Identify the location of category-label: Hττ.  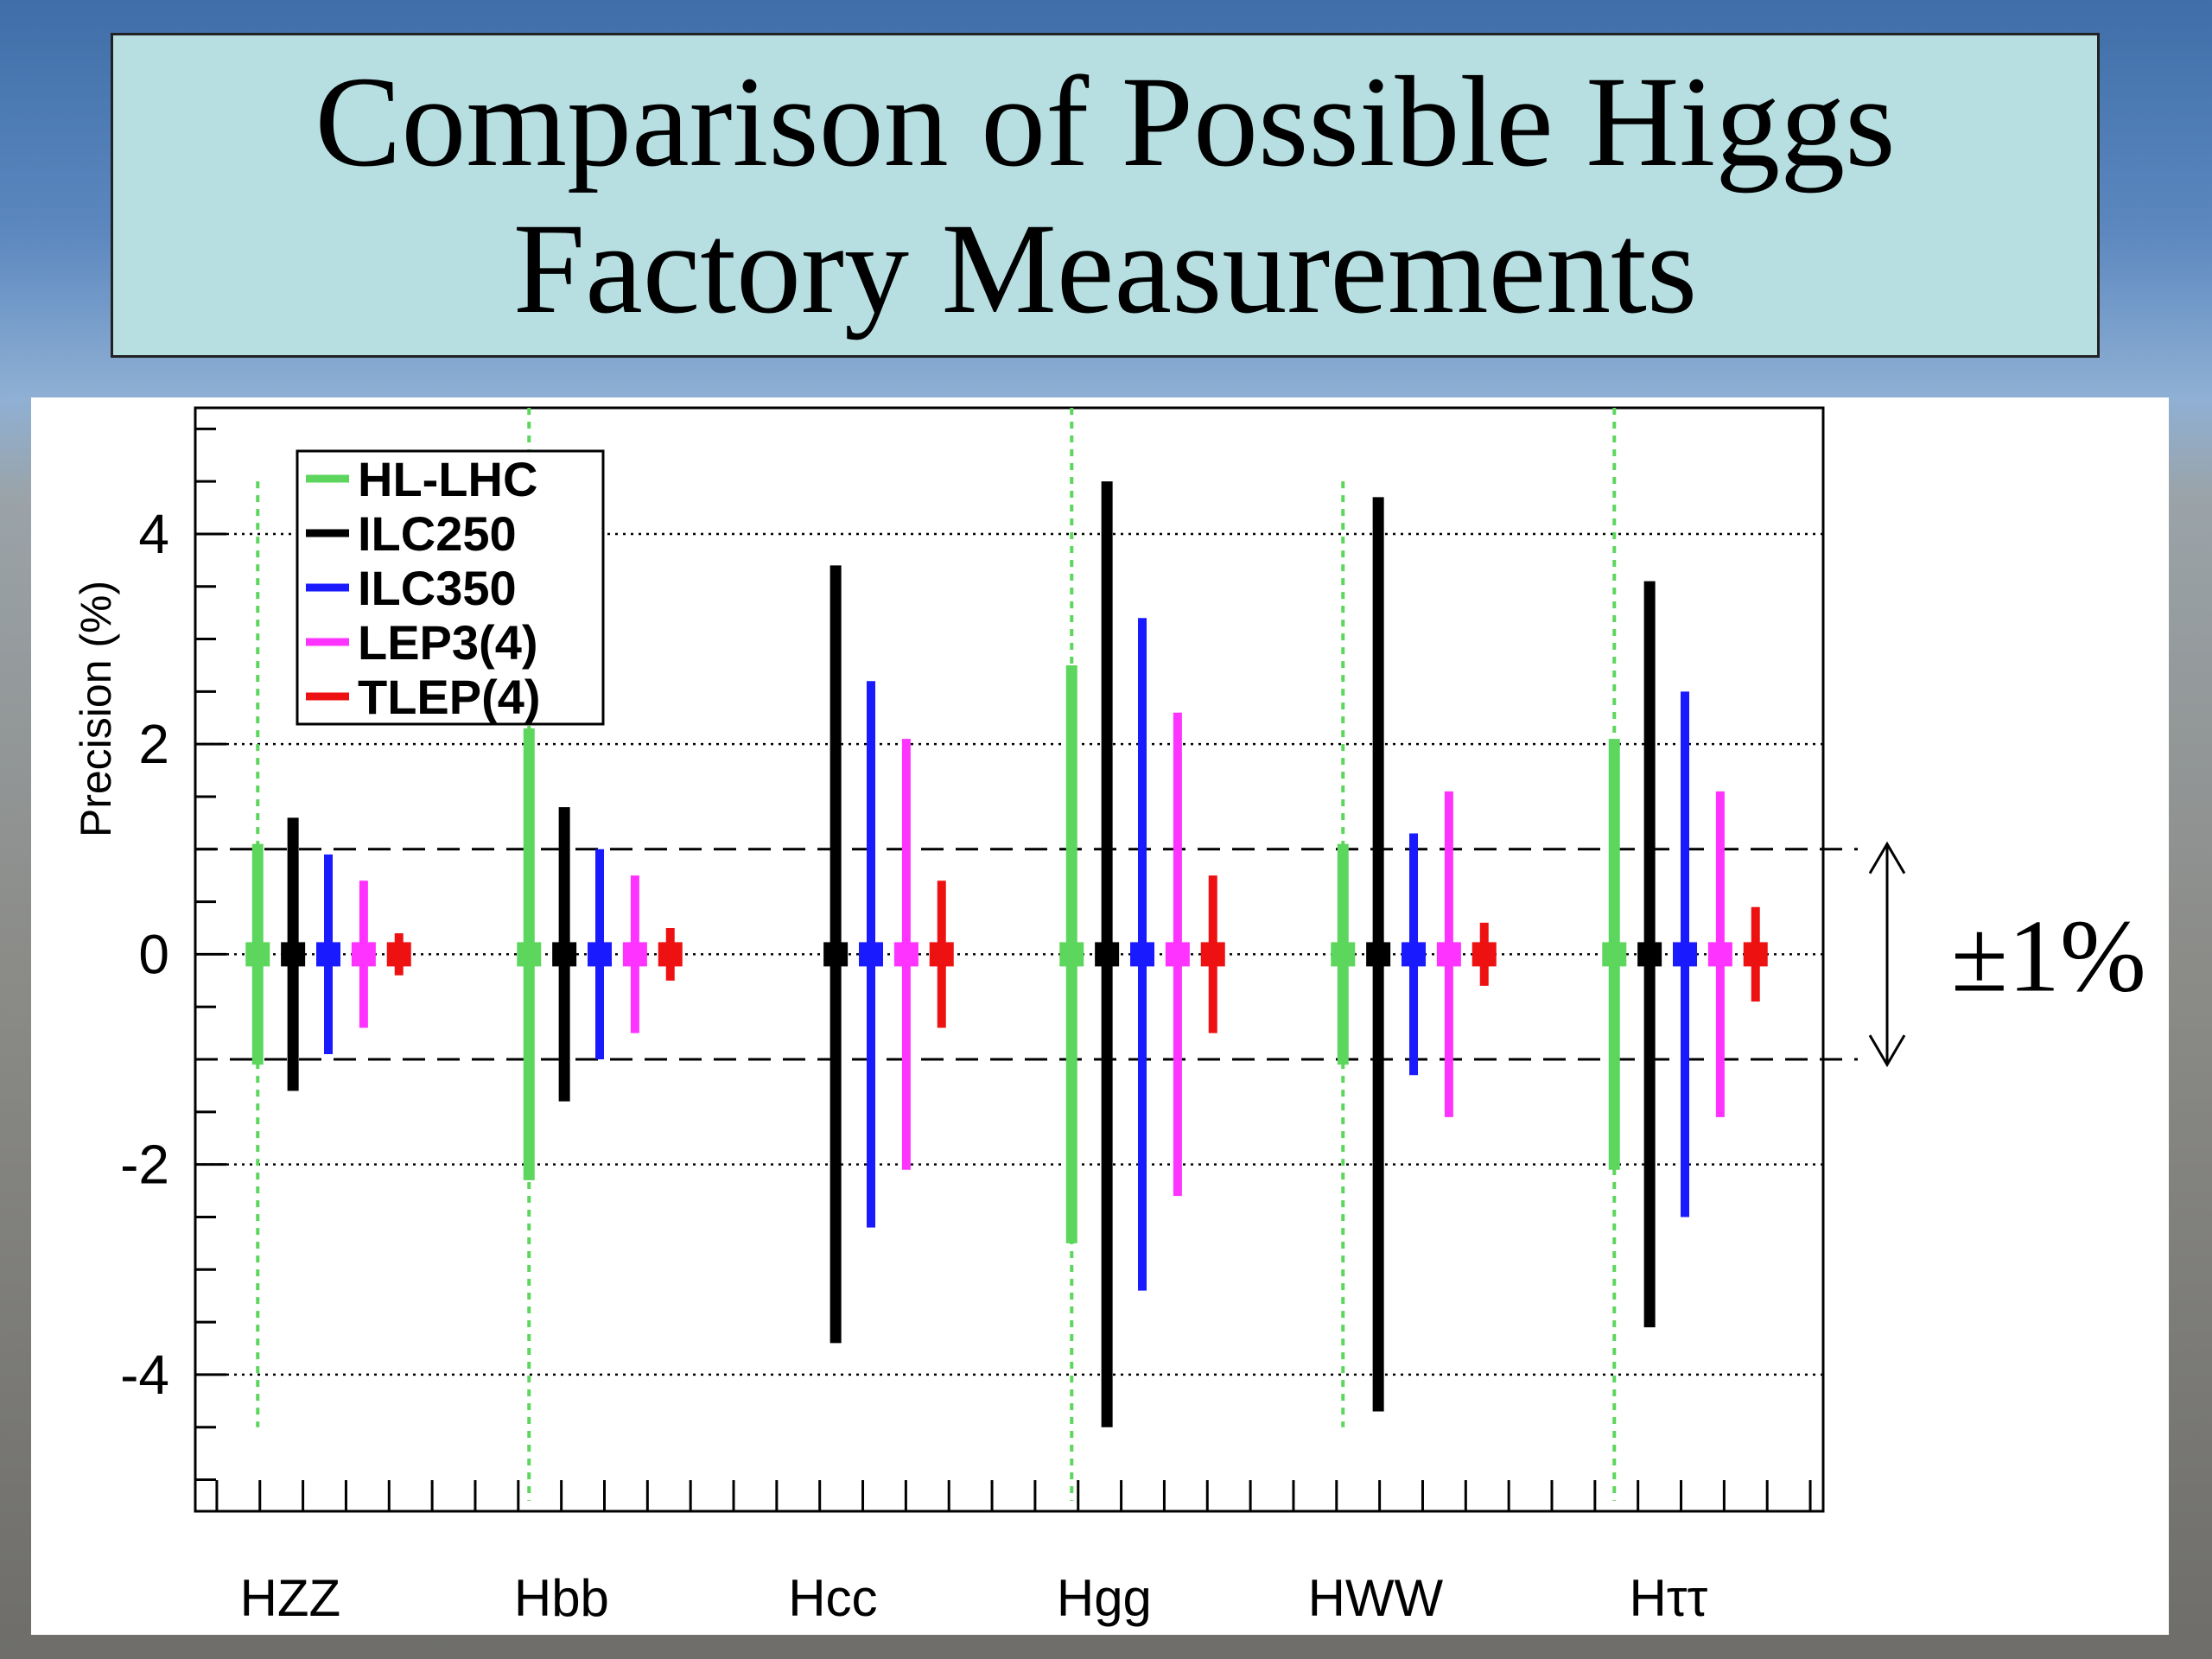
(1669, 1598).